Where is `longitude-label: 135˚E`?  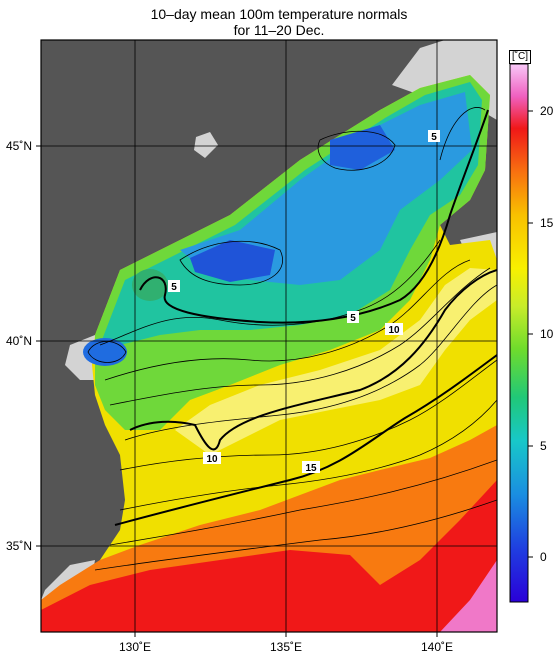 longitude-label: 135˚E is located at coordinates (286, 647).